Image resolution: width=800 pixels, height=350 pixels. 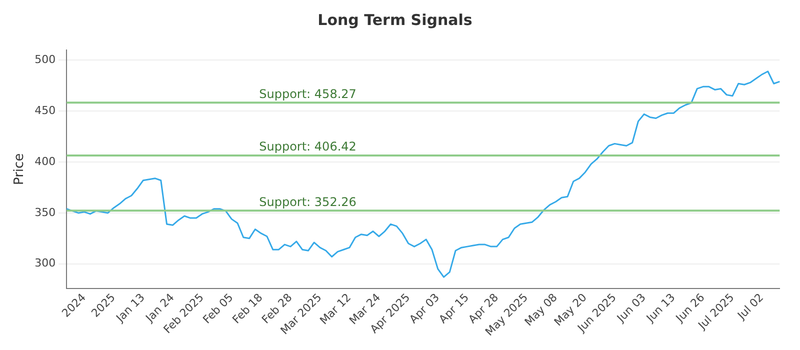 I want to click on y-tick-label: 400, so click(x=45, y=161).